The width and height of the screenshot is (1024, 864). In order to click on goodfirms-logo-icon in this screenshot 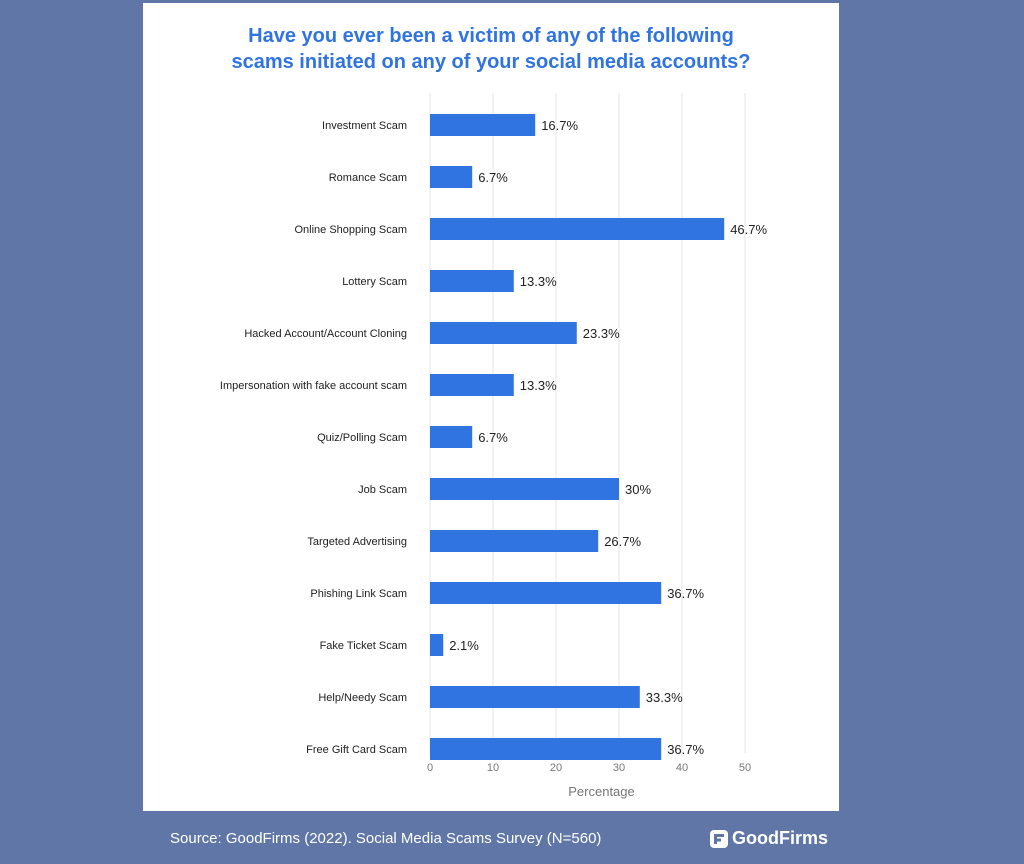, I will do `click(719, 838)`.